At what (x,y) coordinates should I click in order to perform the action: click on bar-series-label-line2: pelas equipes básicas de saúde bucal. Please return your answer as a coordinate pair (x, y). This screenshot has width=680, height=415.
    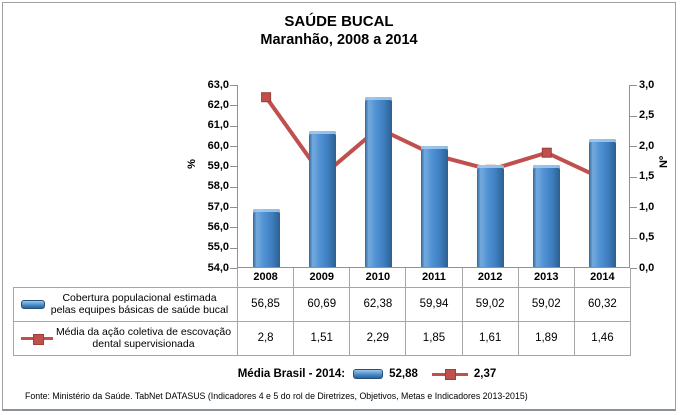
    Looking at the image, I should click on (139, 310).